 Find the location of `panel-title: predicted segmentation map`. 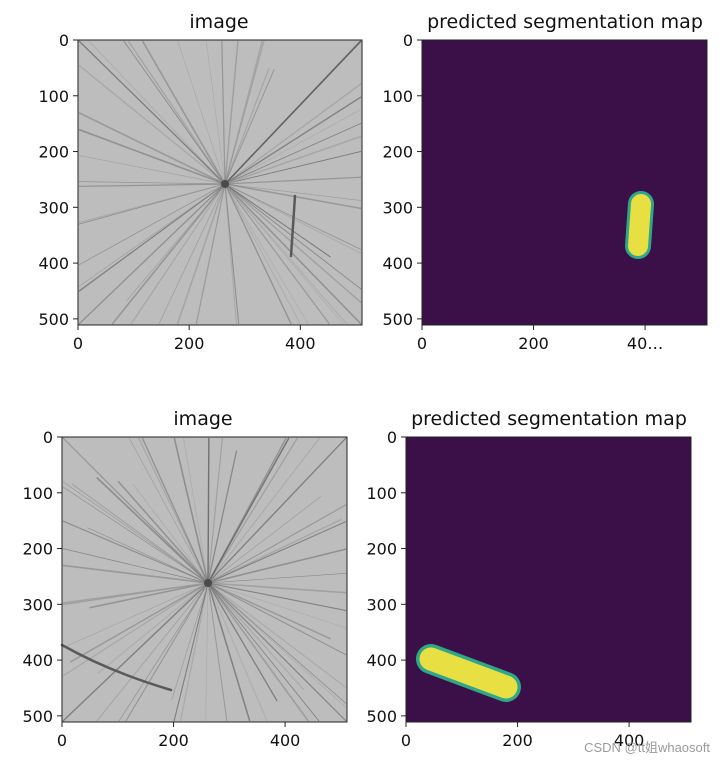

panel-title: predicted segmentation map is located at coordinates (565, 22).